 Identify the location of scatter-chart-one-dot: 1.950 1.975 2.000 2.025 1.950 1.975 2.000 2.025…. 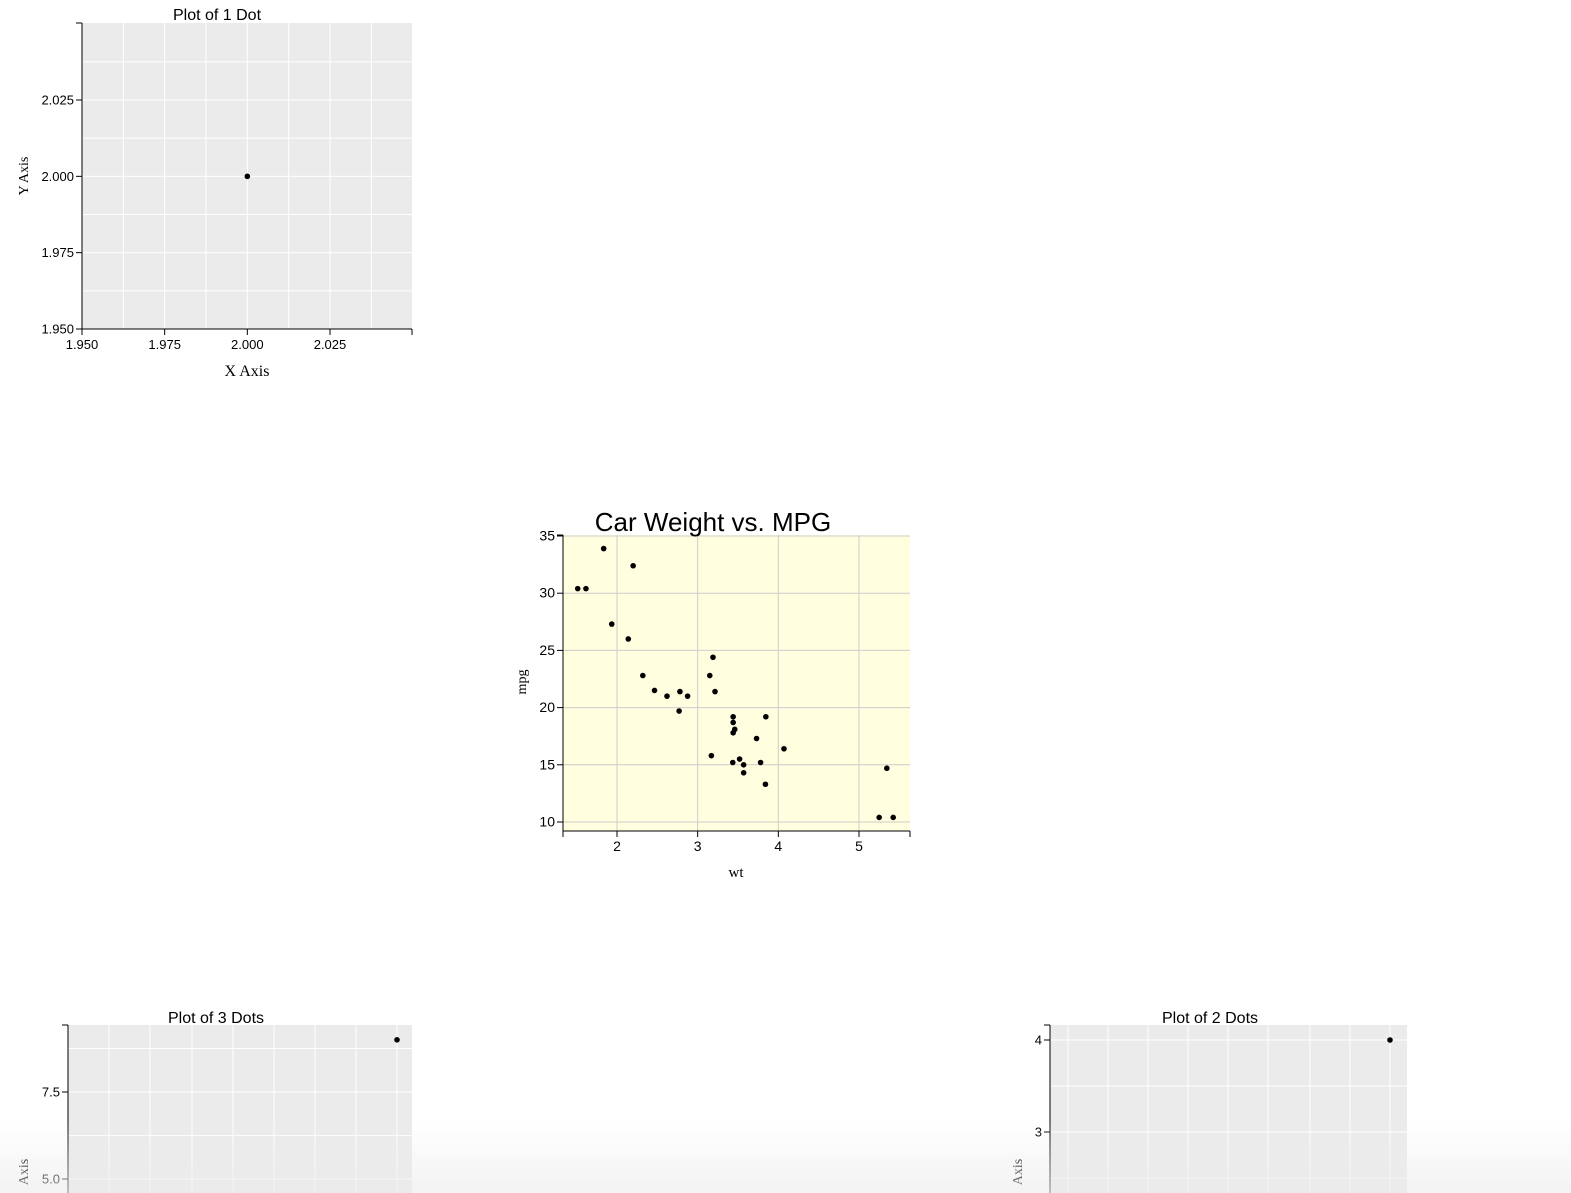
(215, 193).